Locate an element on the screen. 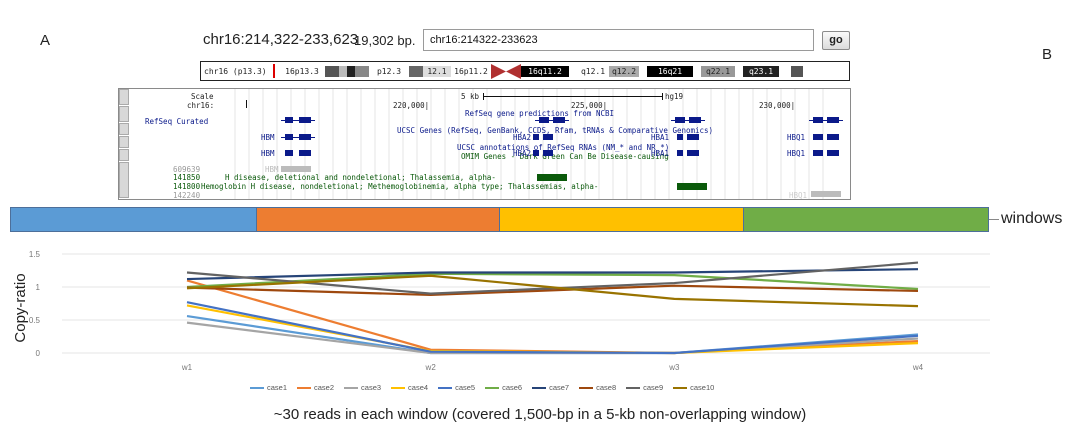 The image size is (1080, 429). legend-item-case7: case7 is located at coordinates (550, 387).